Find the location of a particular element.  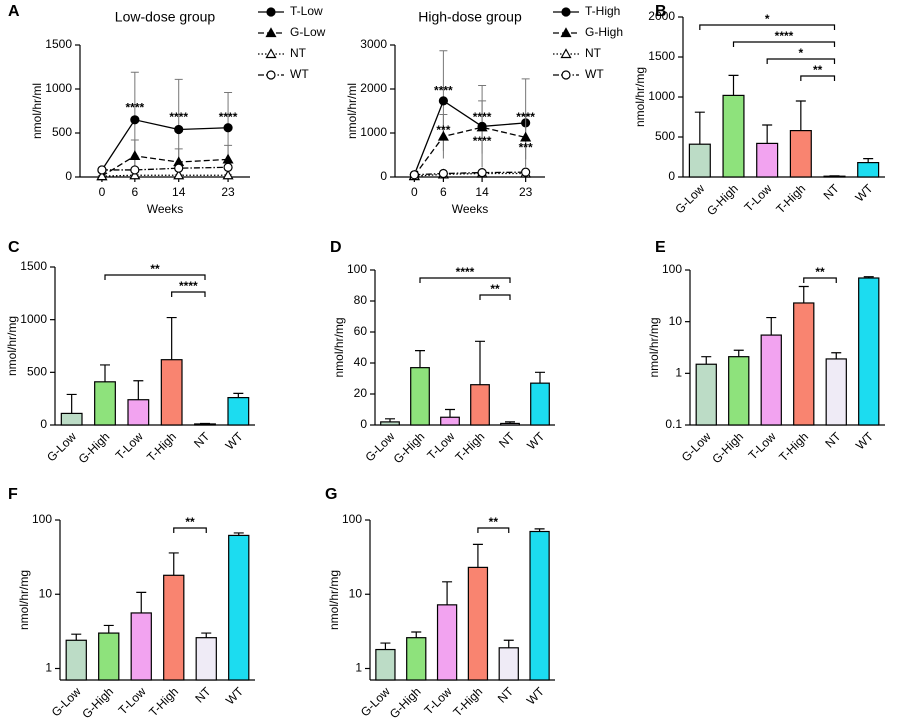

legend-label: G-High is located at coordinates (604, 32).